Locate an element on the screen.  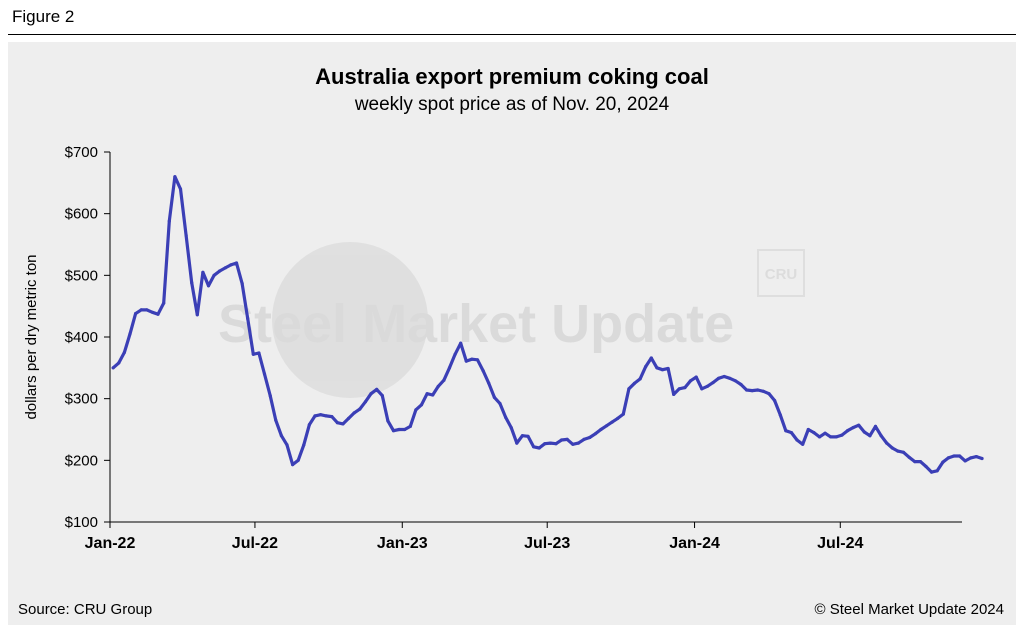
x-tick-label: Jul-23 is located at coordinates (547, 543).